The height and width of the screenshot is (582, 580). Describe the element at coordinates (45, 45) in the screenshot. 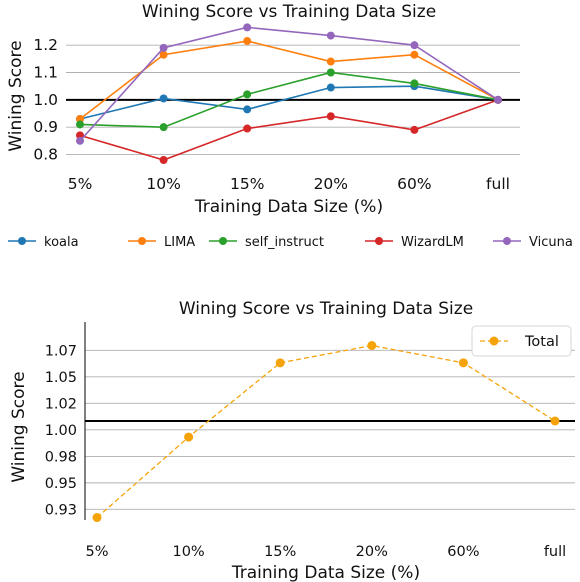

I see `y-tick-label: 1.2` at that location.